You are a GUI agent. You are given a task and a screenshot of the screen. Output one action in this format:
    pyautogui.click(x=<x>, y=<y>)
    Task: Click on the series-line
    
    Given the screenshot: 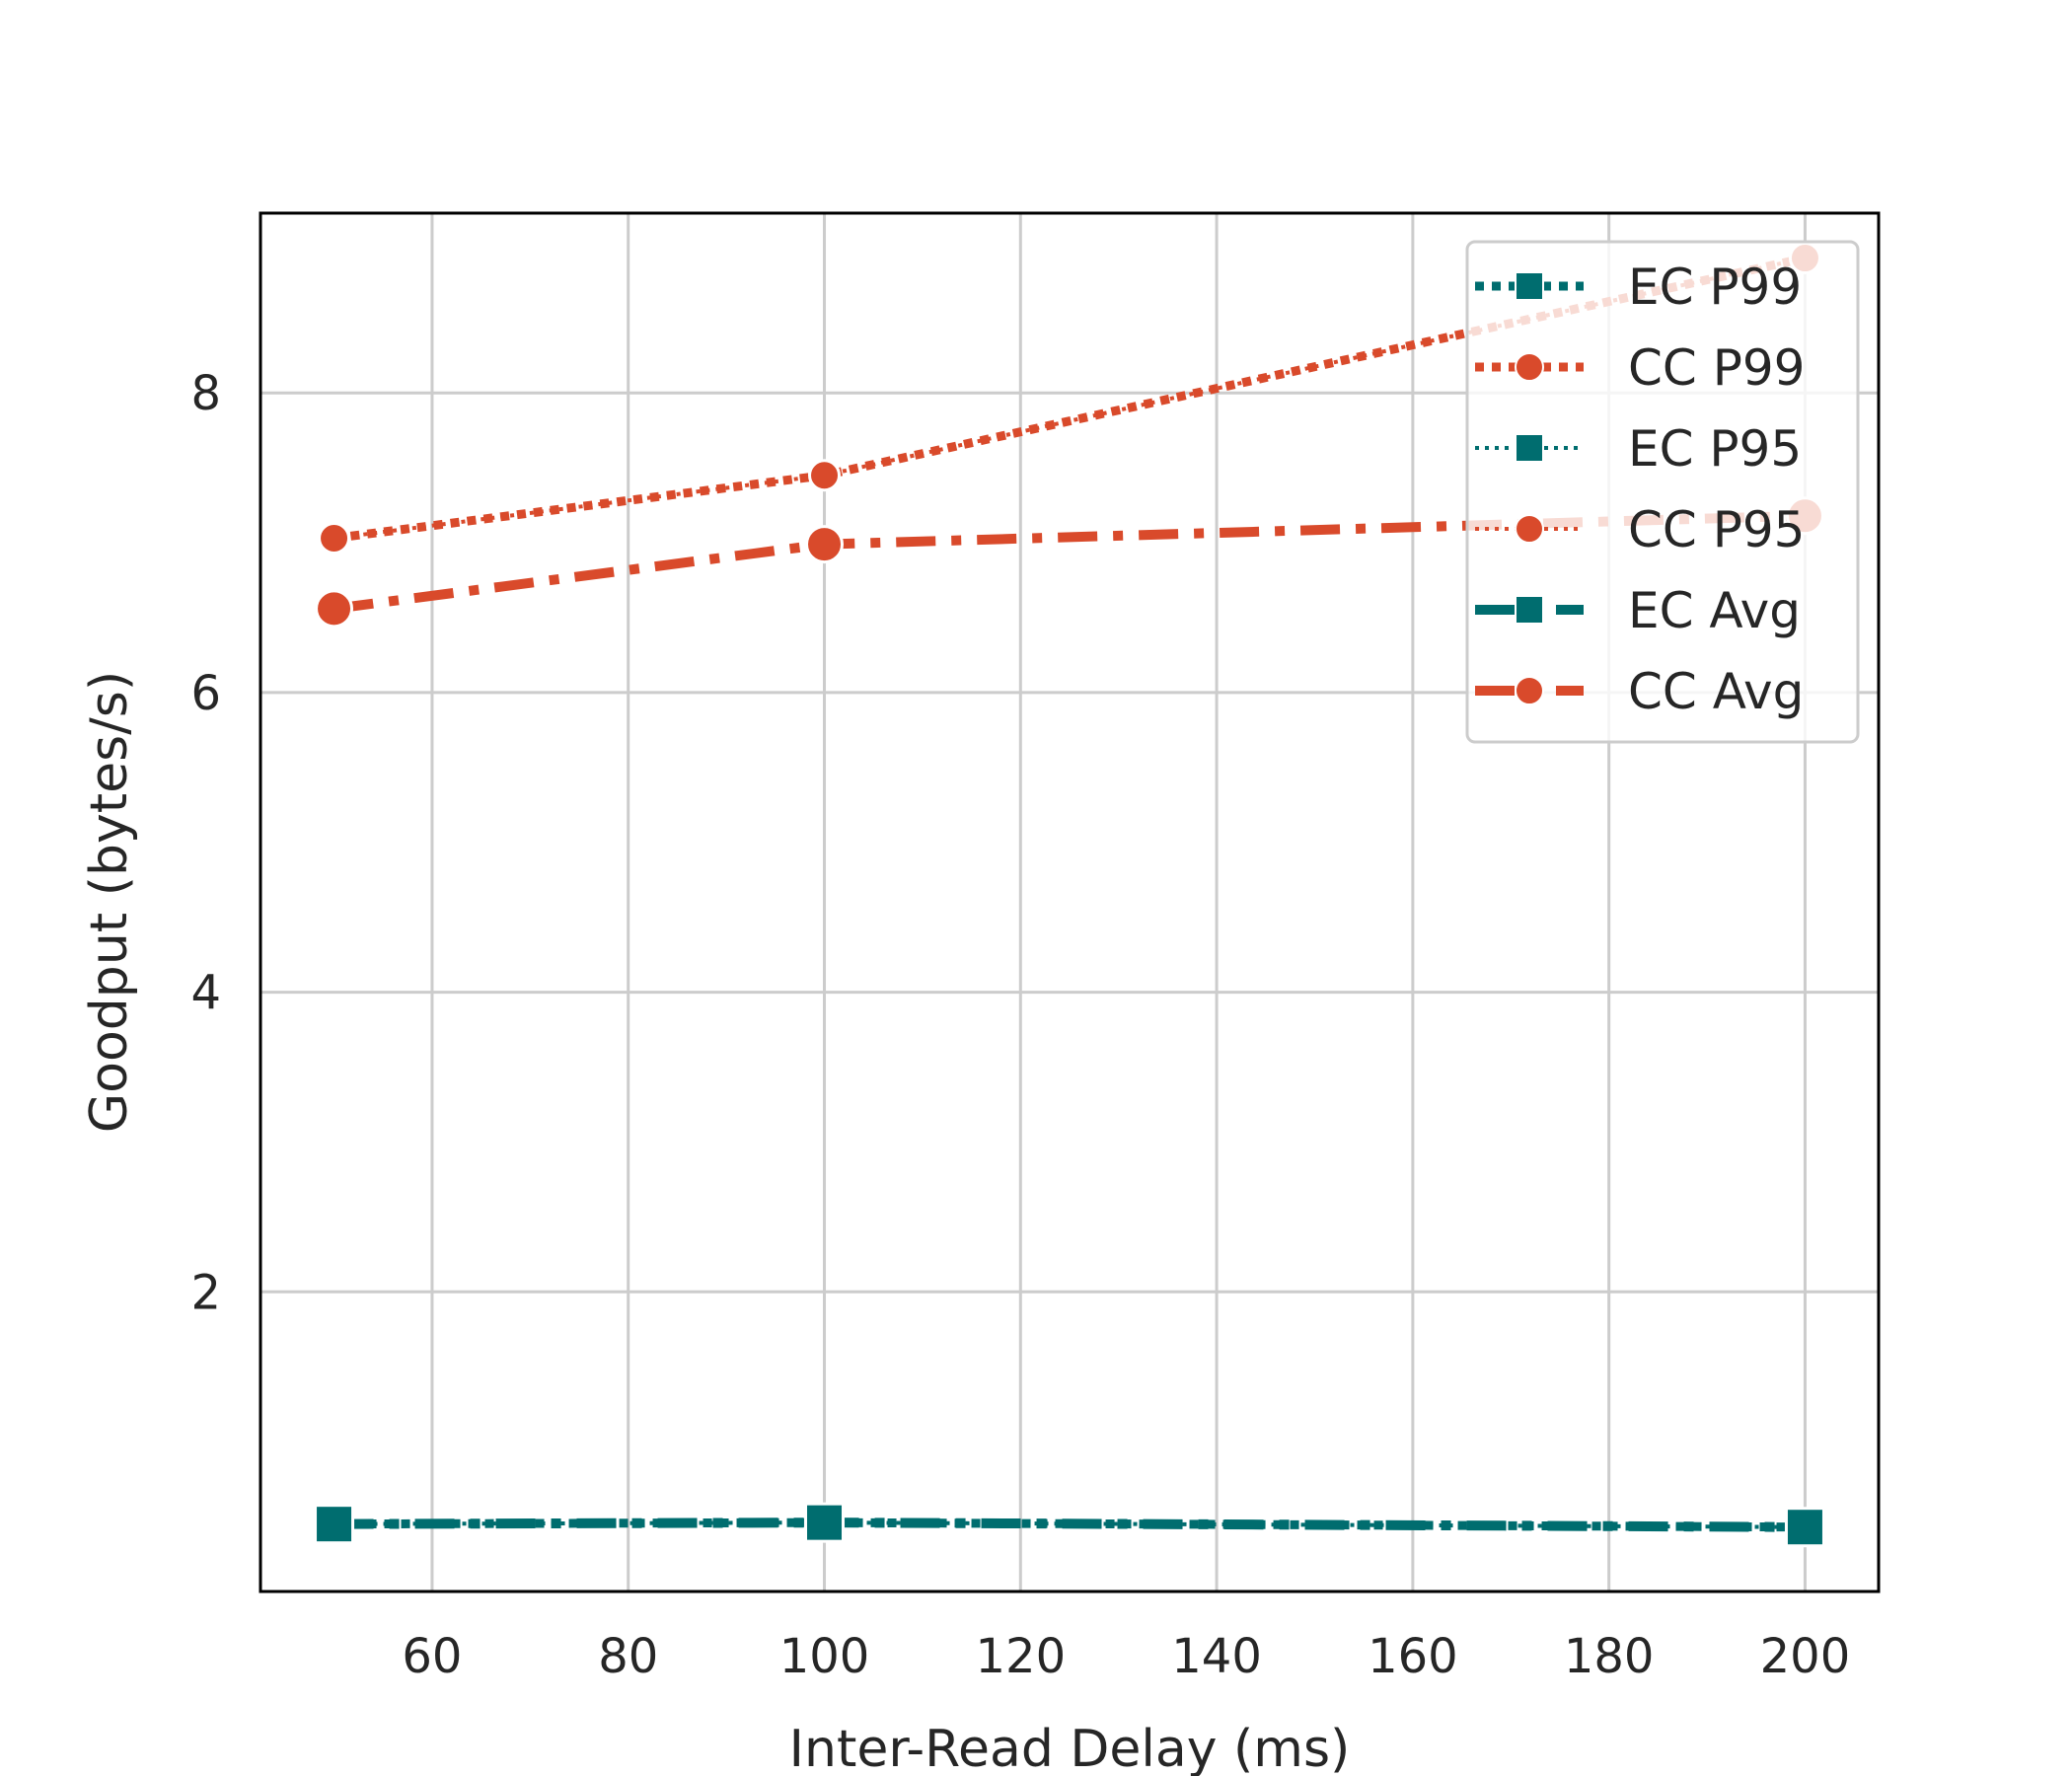 What is the action you would take?
    pyautogui.click(x=1069, y=1525)
    